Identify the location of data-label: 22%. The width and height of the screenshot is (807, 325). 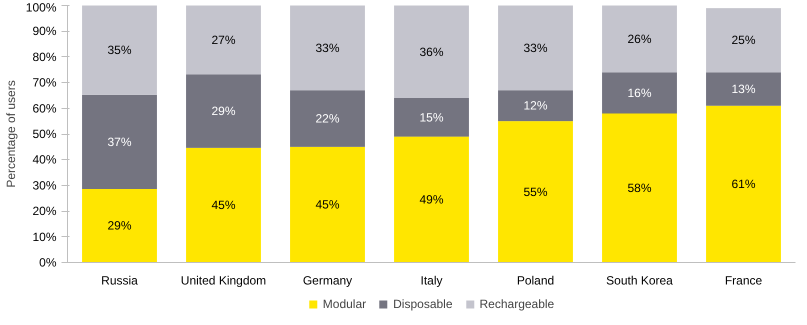
(327, 119).